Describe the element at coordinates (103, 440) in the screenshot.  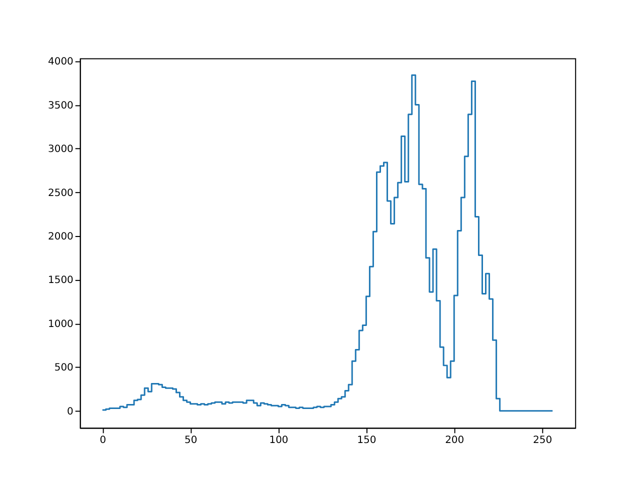
I see `x-tick-label: 0` at that location.